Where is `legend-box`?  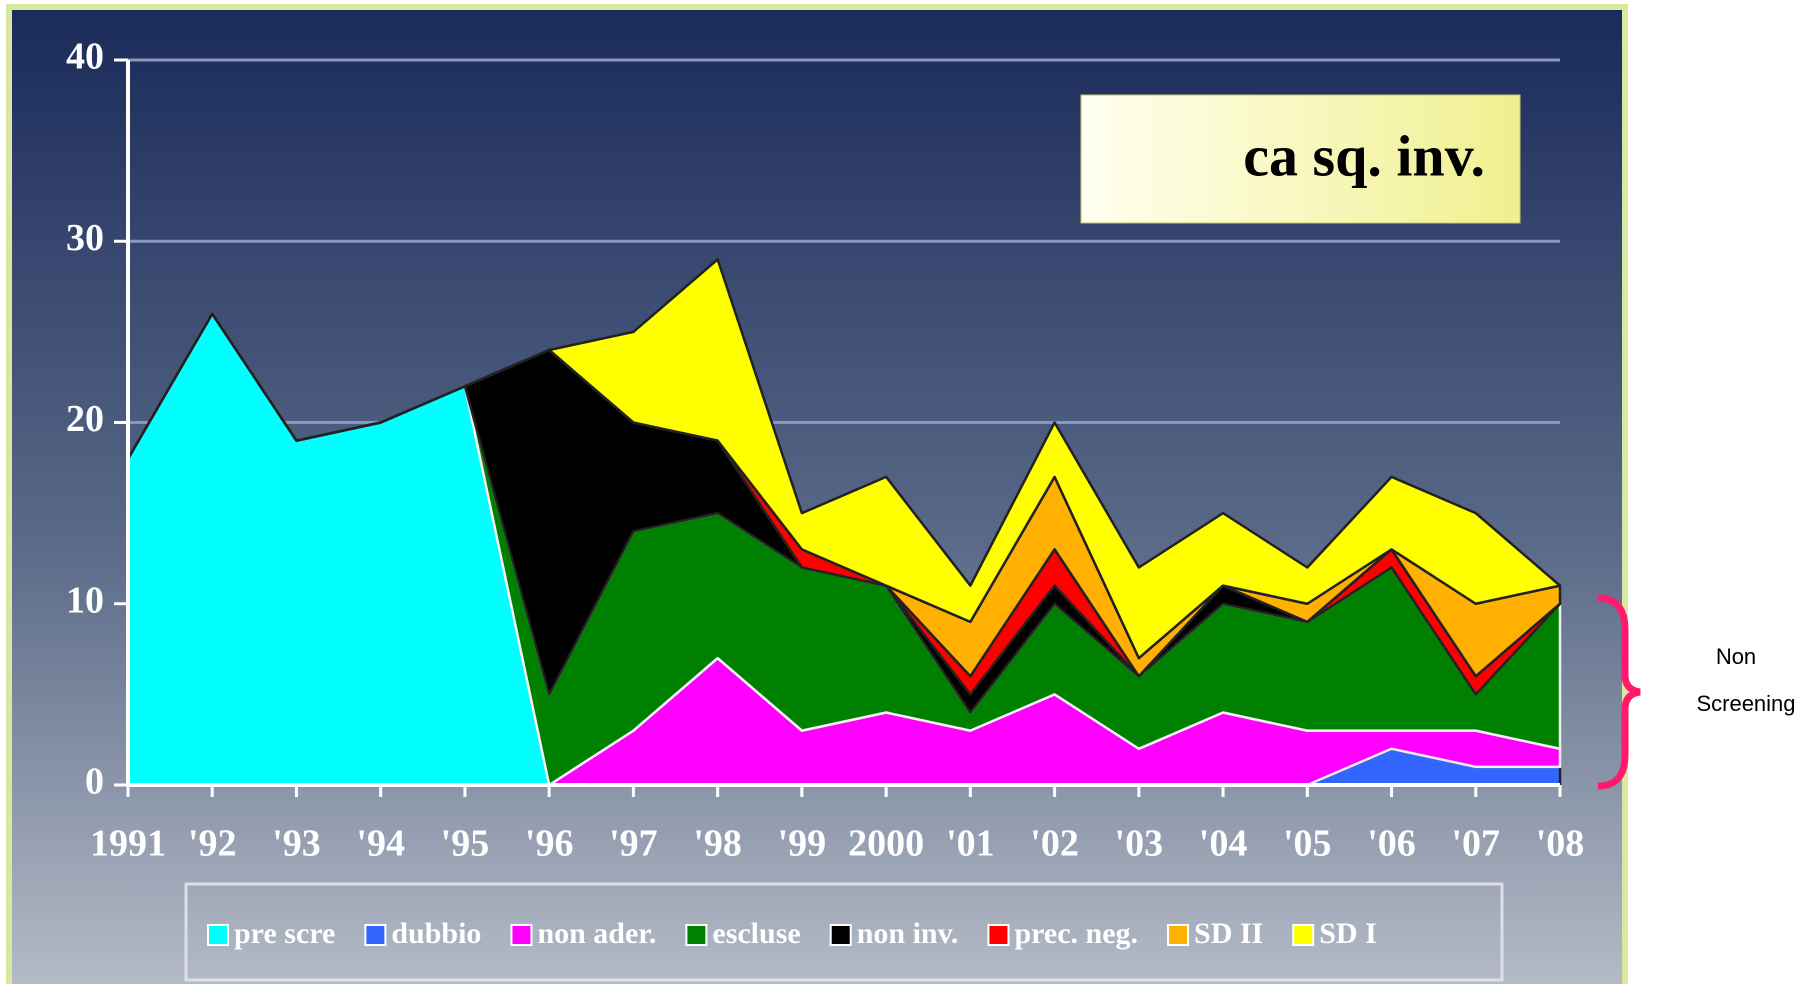 legend-box is located at coordinates (844, 932).